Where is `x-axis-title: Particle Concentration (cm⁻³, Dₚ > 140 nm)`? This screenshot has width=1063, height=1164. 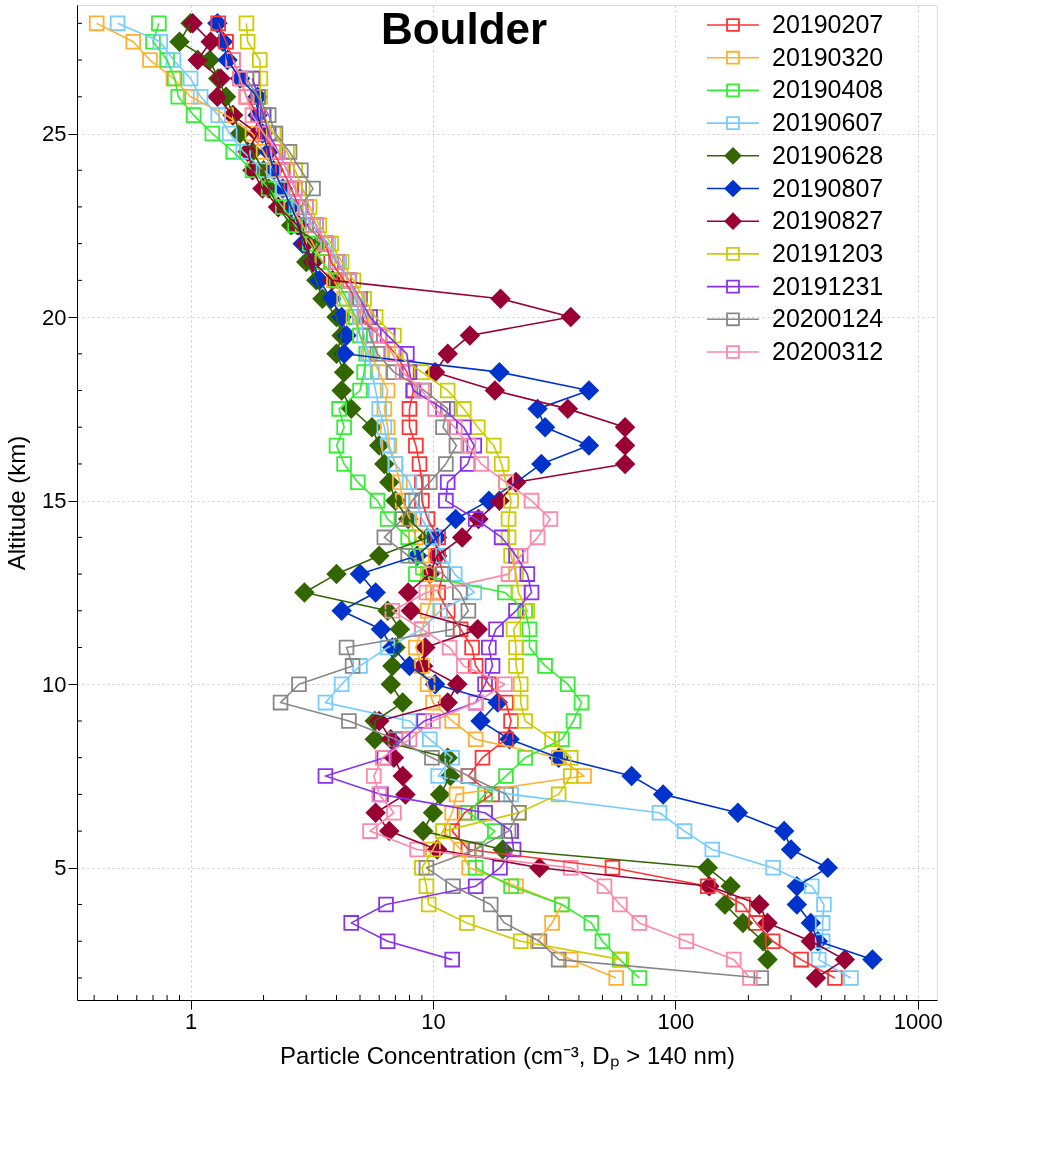
x-axis-title: Particle Concentration (cm⁻³, Dₚ > 140 nm) is located at coordinates (507, 1055).